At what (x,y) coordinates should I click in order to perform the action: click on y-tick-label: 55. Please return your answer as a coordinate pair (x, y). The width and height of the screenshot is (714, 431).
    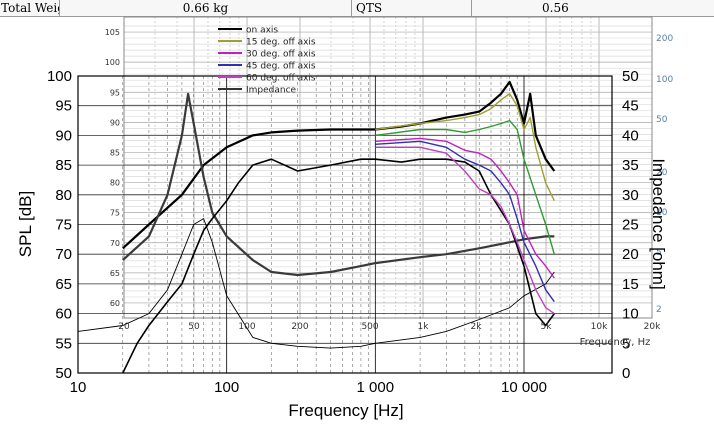
    Looking at the image, I should click on (63, 343).